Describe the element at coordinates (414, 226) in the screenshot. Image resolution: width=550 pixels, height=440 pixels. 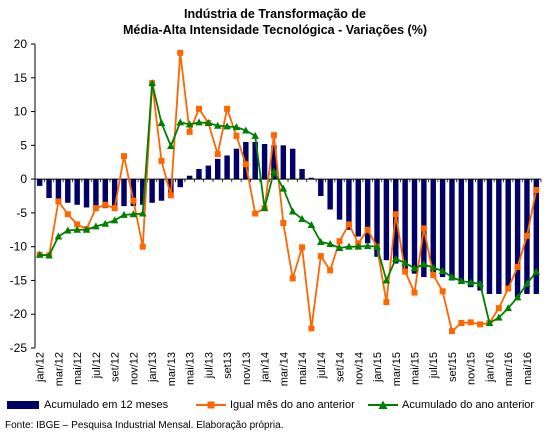
I see `bar-mai/15` at that location.